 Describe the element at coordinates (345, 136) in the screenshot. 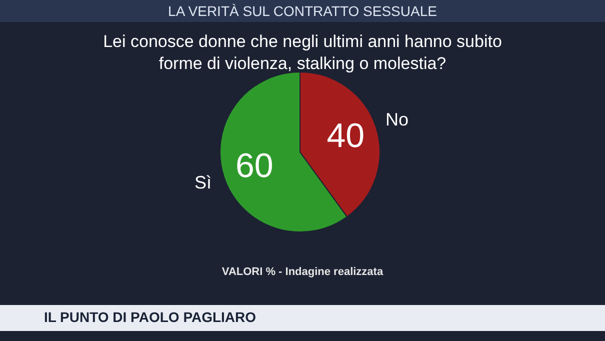

I see `data-label: 40` at that location.